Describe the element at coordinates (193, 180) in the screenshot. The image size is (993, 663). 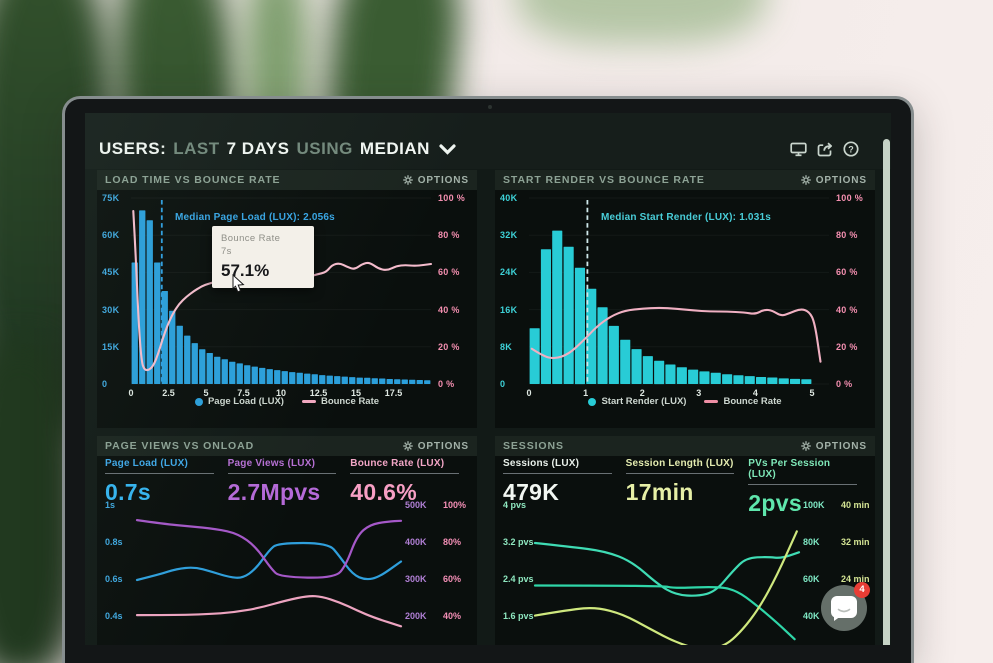
I see `panel-title: LOAD TIME VS BOUNCE RATE` at that location.